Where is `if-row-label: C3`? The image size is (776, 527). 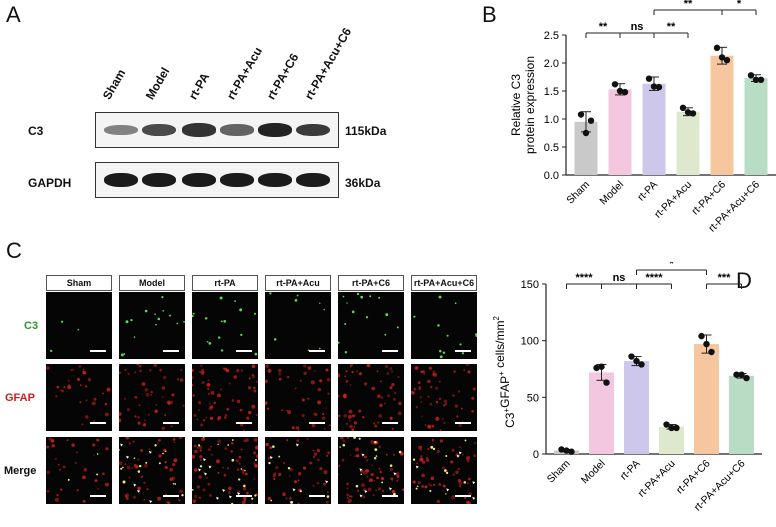 if-row-label: C3 is located at coordinates (31, 326).